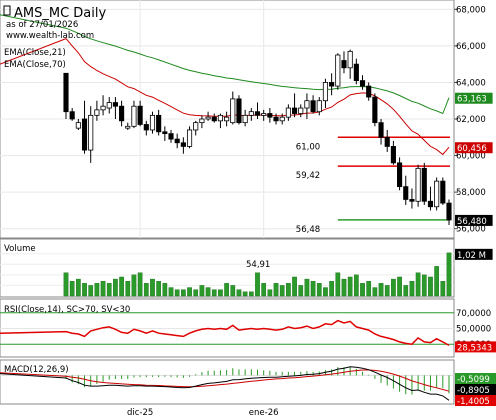 The image size is (496, 420). I want to click on level-lines: 61,00 59,42 56,48, so click(373, 185).